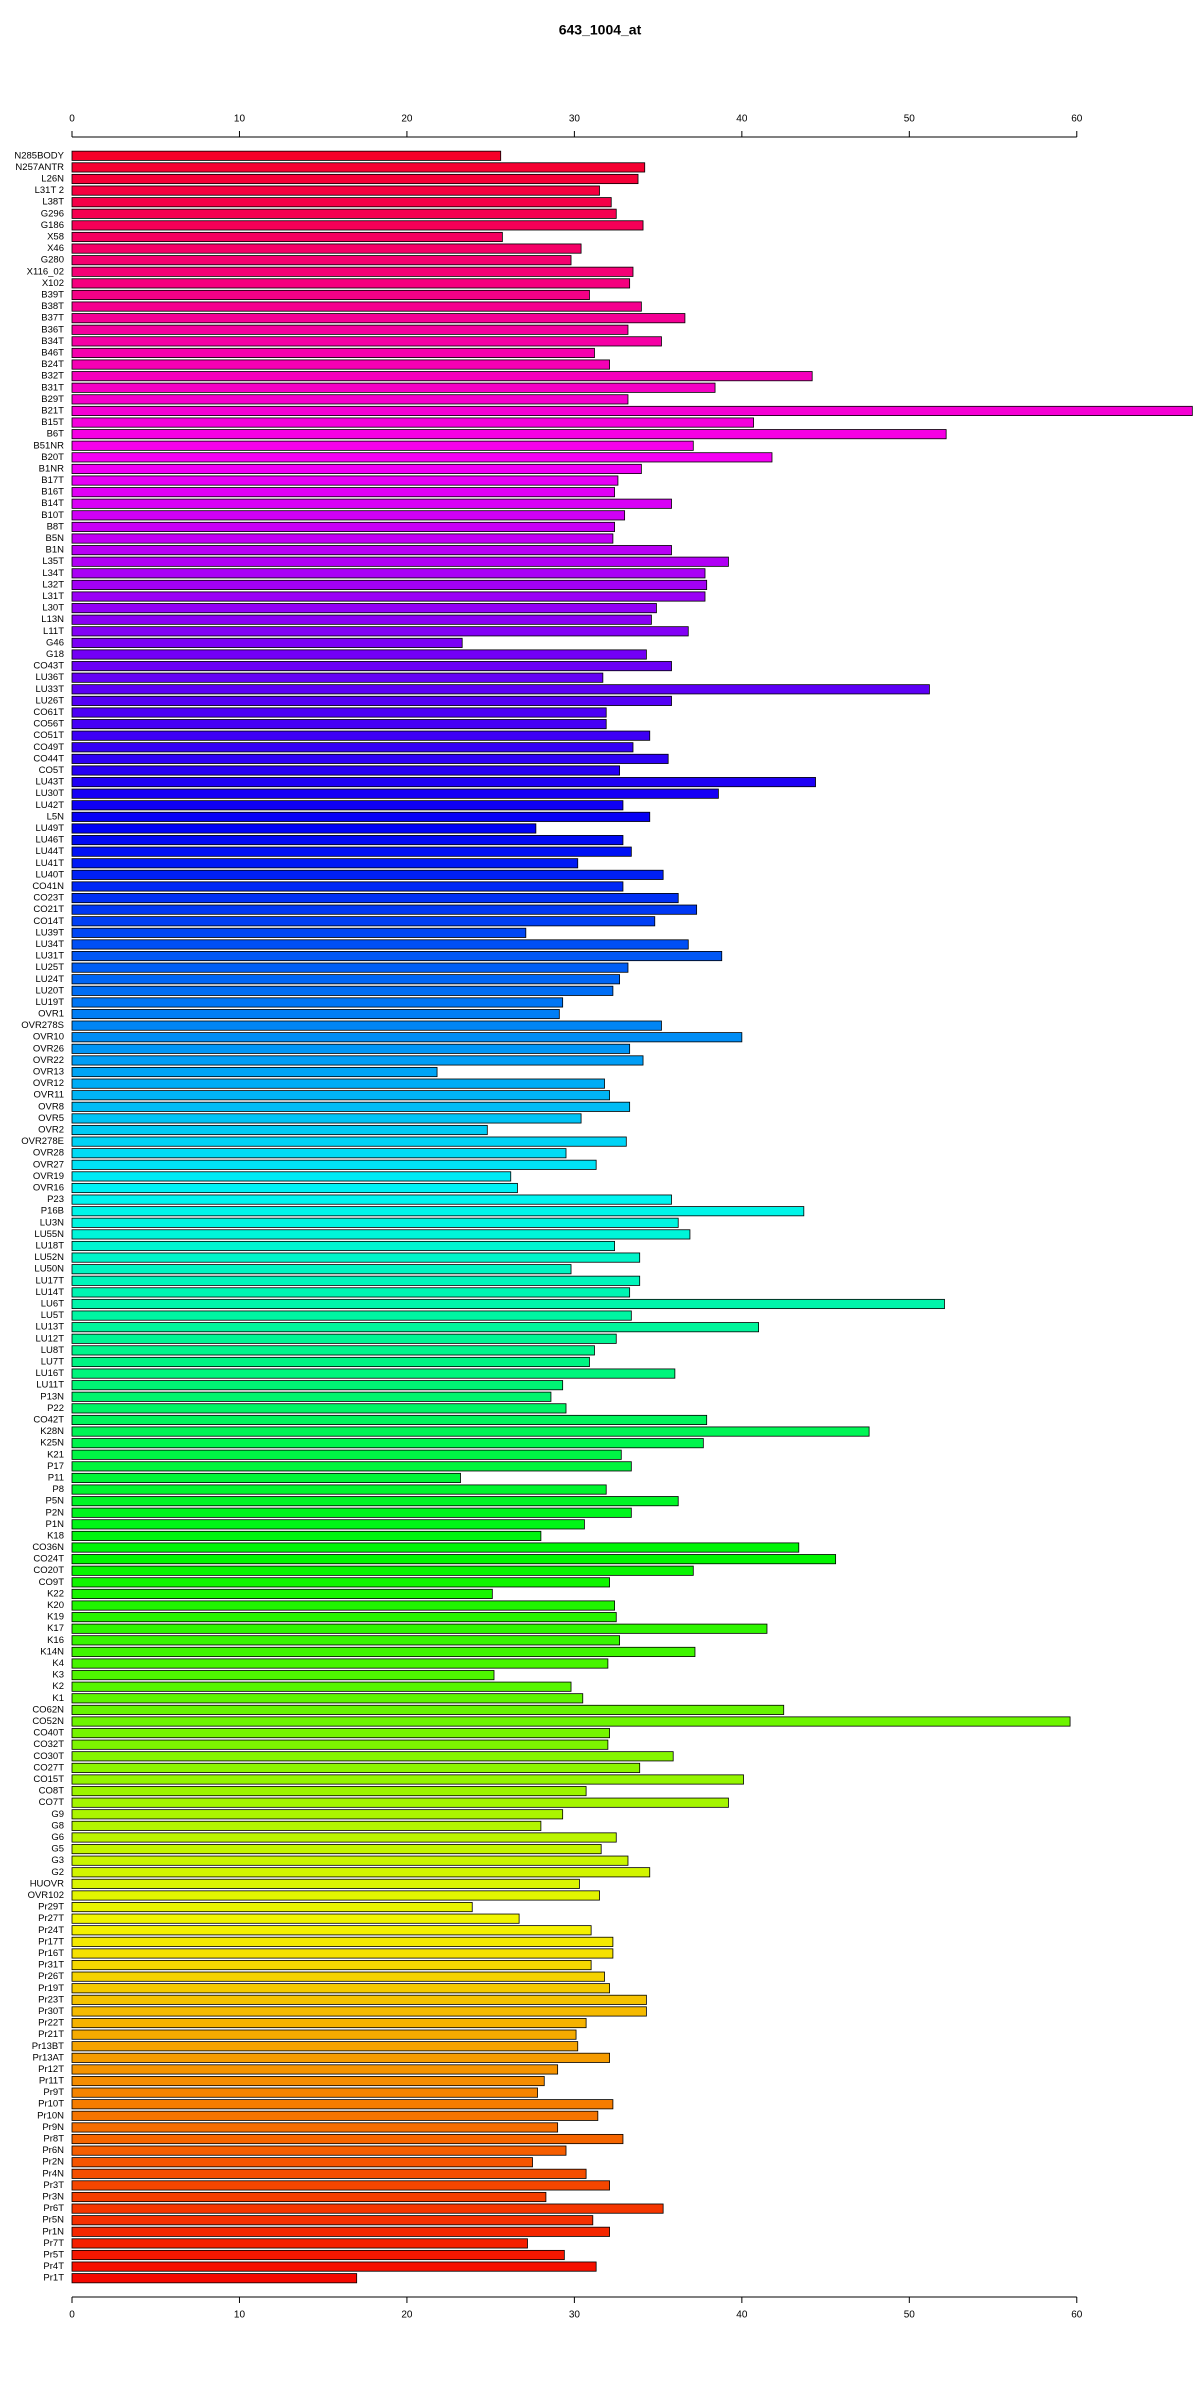 The height and width of the screenshot is (2405, 1200). Describe the element at coordinates (53, 2173) in the screenshot. I see `category-label: Pr4N` at that location.